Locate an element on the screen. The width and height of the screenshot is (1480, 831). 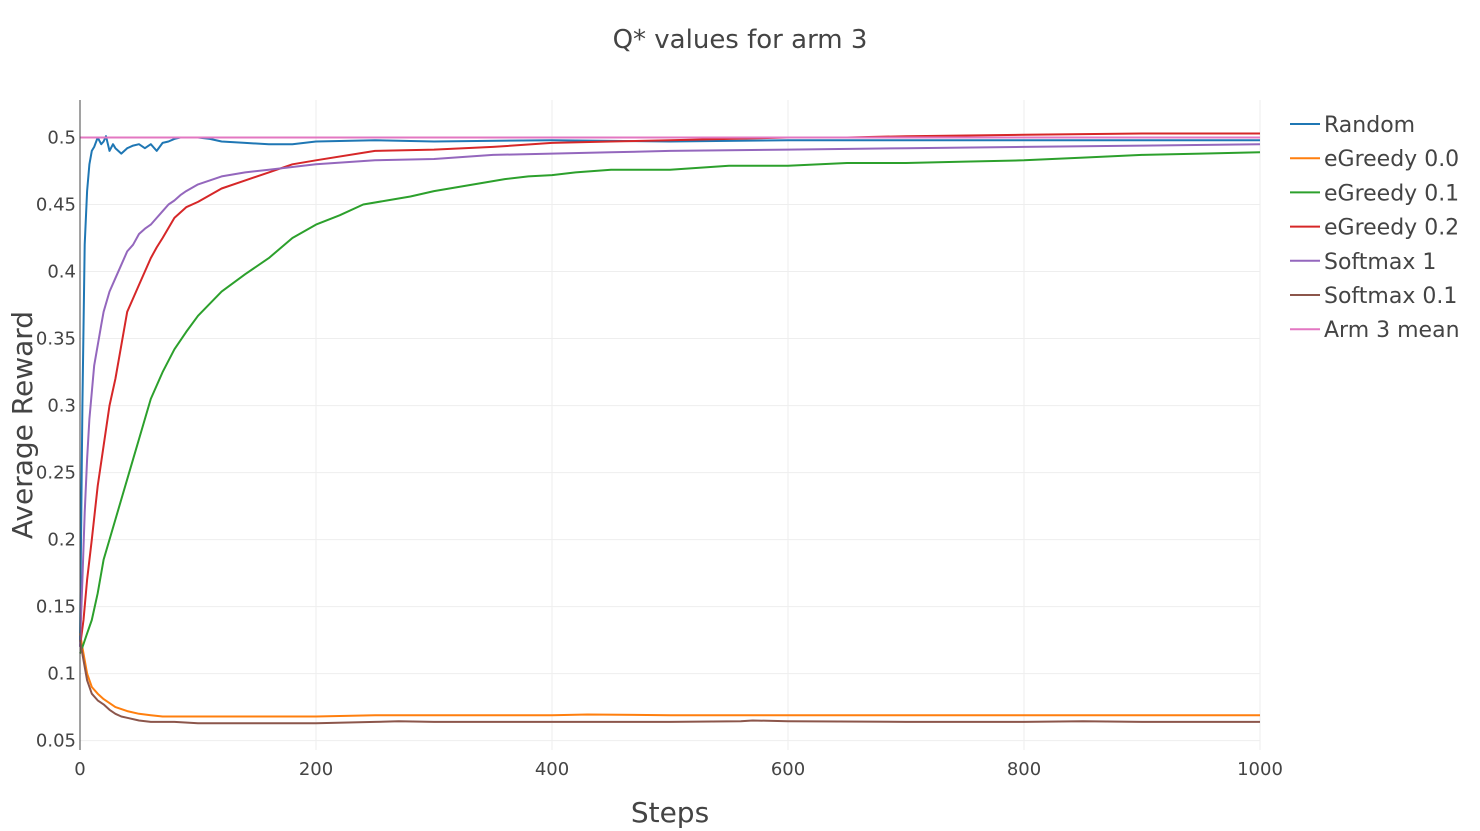
legend-item: eGreedy 0.1 is located at coordinates (1374, 193).